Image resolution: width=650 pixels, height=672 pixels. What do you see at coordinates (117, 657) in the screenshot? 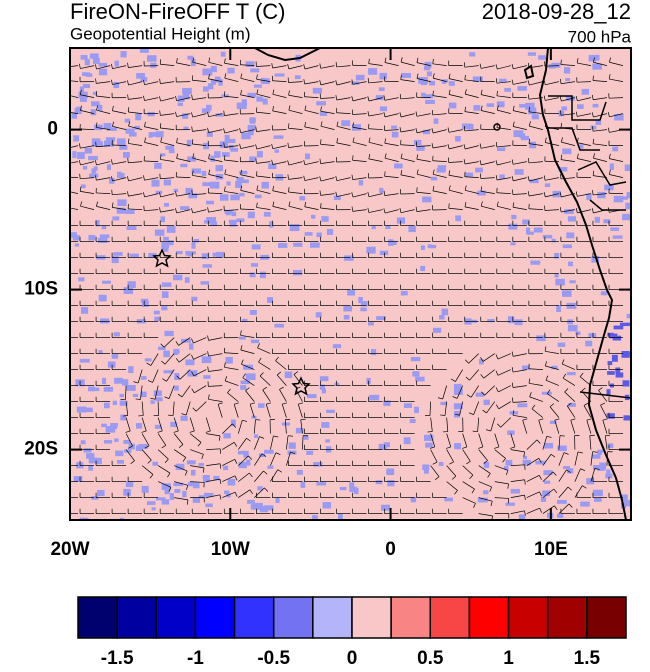
I see `colorbar-label: -1.5` at bounding box center [117, 657].